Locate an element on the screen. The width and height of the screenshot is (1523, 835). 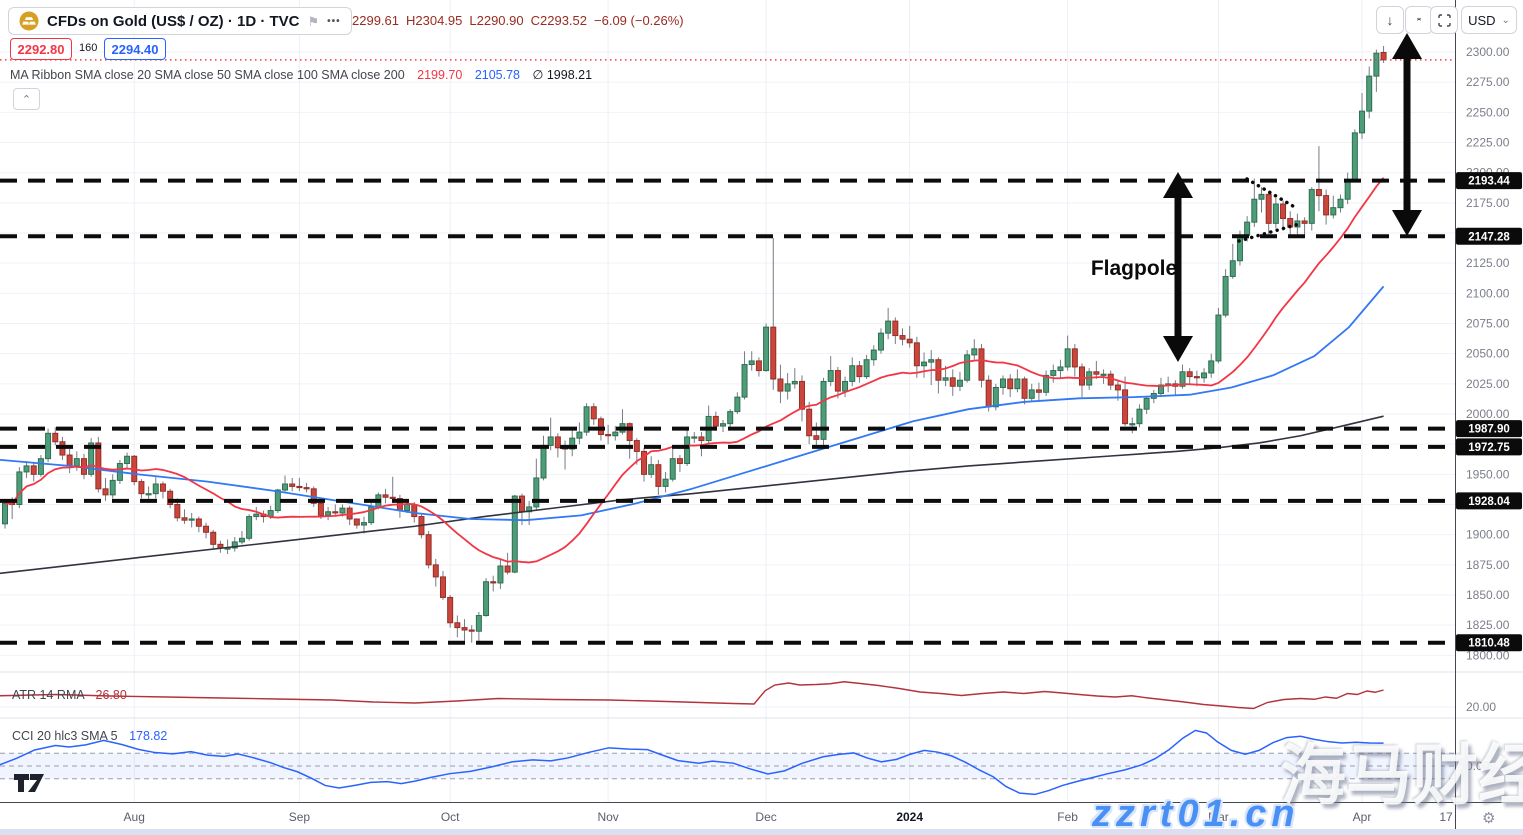
svg-text: 2275.00 is located at coordinates (1488, 82).